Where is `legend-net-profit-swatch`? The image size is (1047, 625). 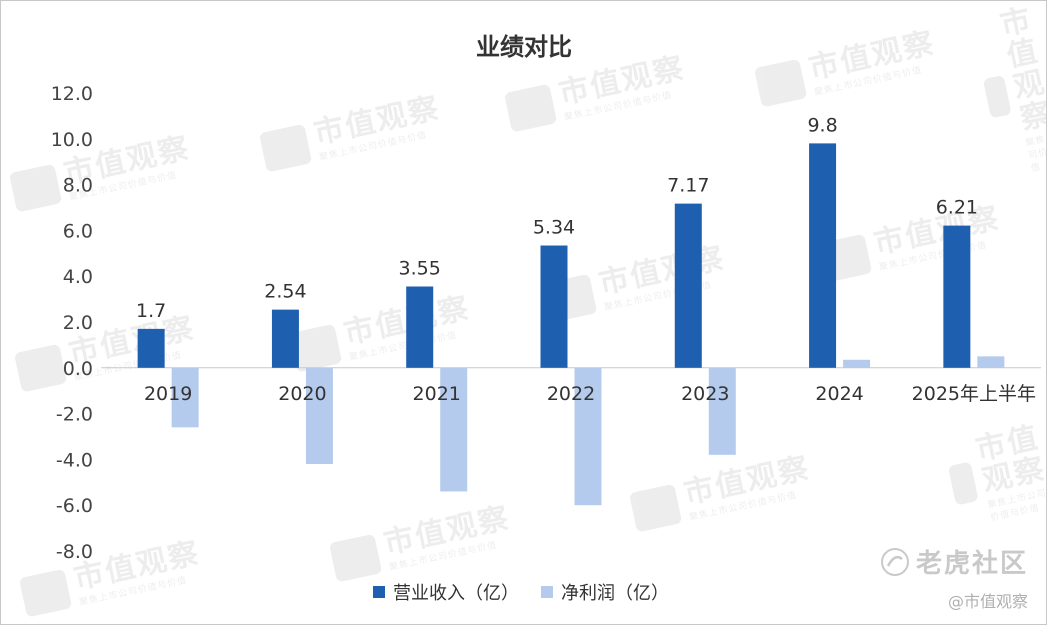 legend-net-profit-swatch is located at coordinates (547, 592).